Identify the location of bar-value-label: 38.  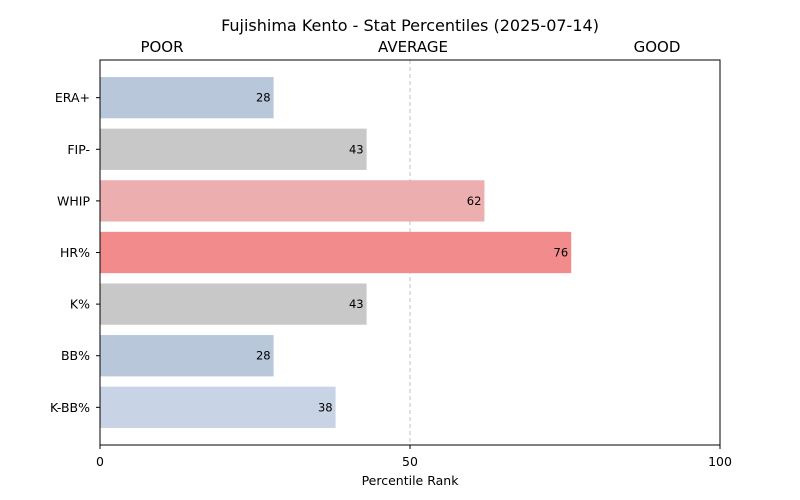
(325, 407).